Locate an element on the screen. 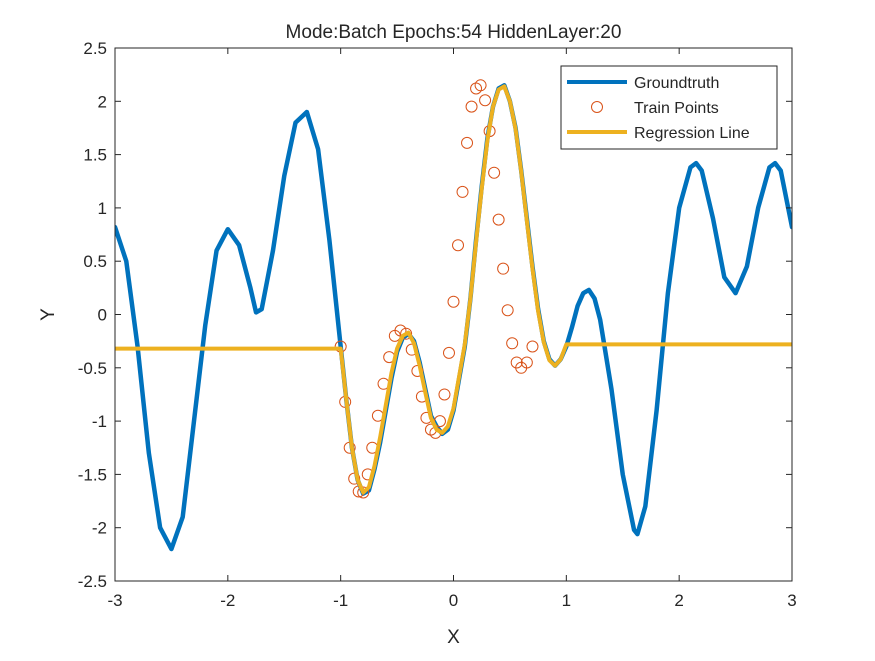 The height and width of the screenshot is (661, 875). y-tick-label: -1.5 is located at coordinates (92, 474).